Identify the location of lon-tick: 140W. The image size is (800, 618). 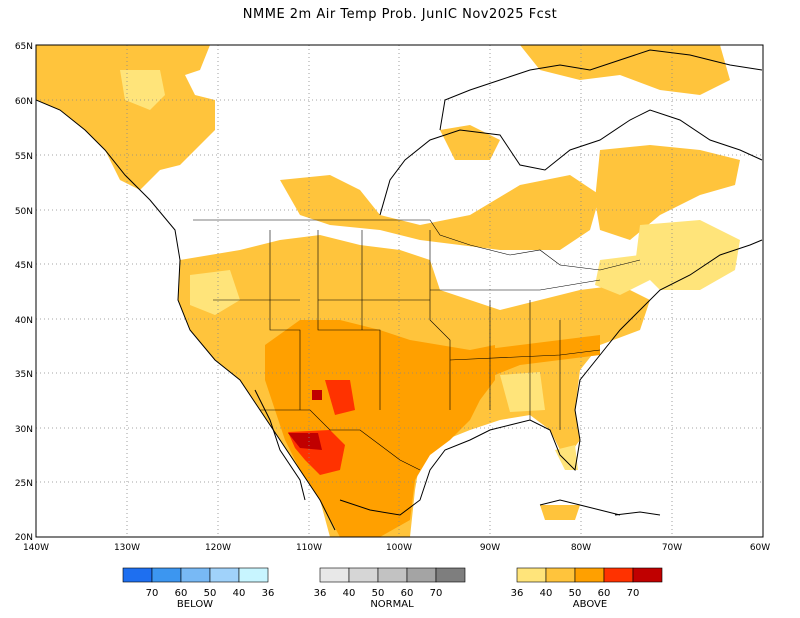
(36, 548).